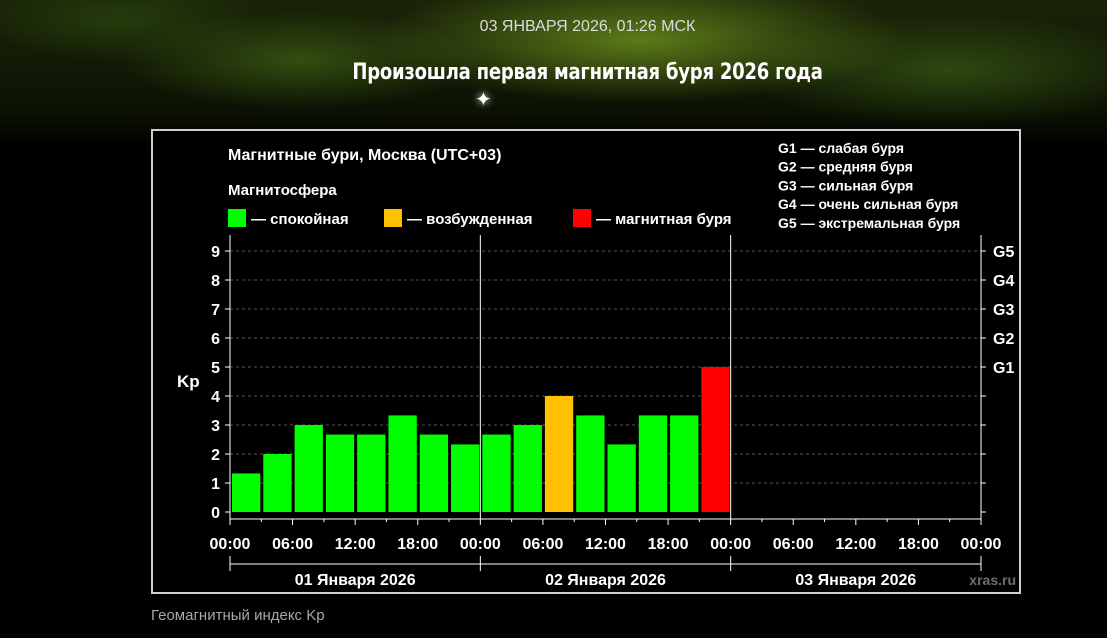 This screenshot has width=1107, height=638. What do you see at coordinates (238, 615) in the screenshot?
I see `chart-caption: Геомагнитный индекс Kp` at bounding box center [238, 615].